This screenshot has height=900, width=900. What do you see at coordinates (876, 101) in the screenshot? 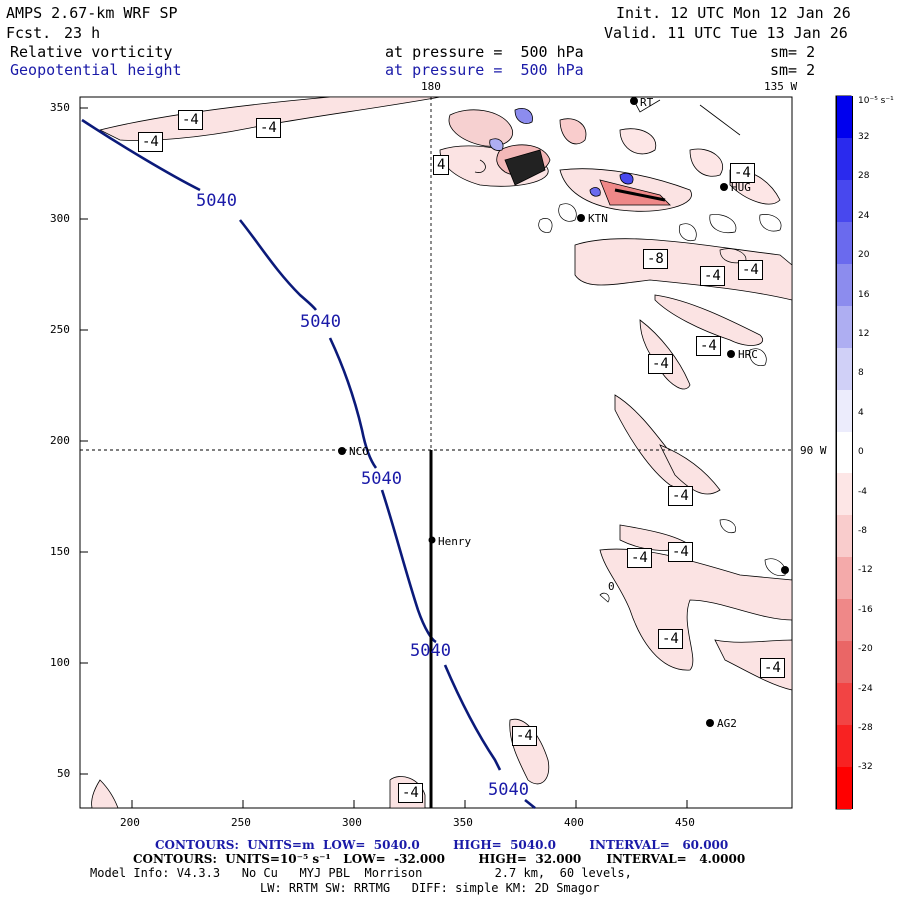
I see `colorbar-unit: 10⁻⁵ s⁻¹` at bounding box center [876, 101].